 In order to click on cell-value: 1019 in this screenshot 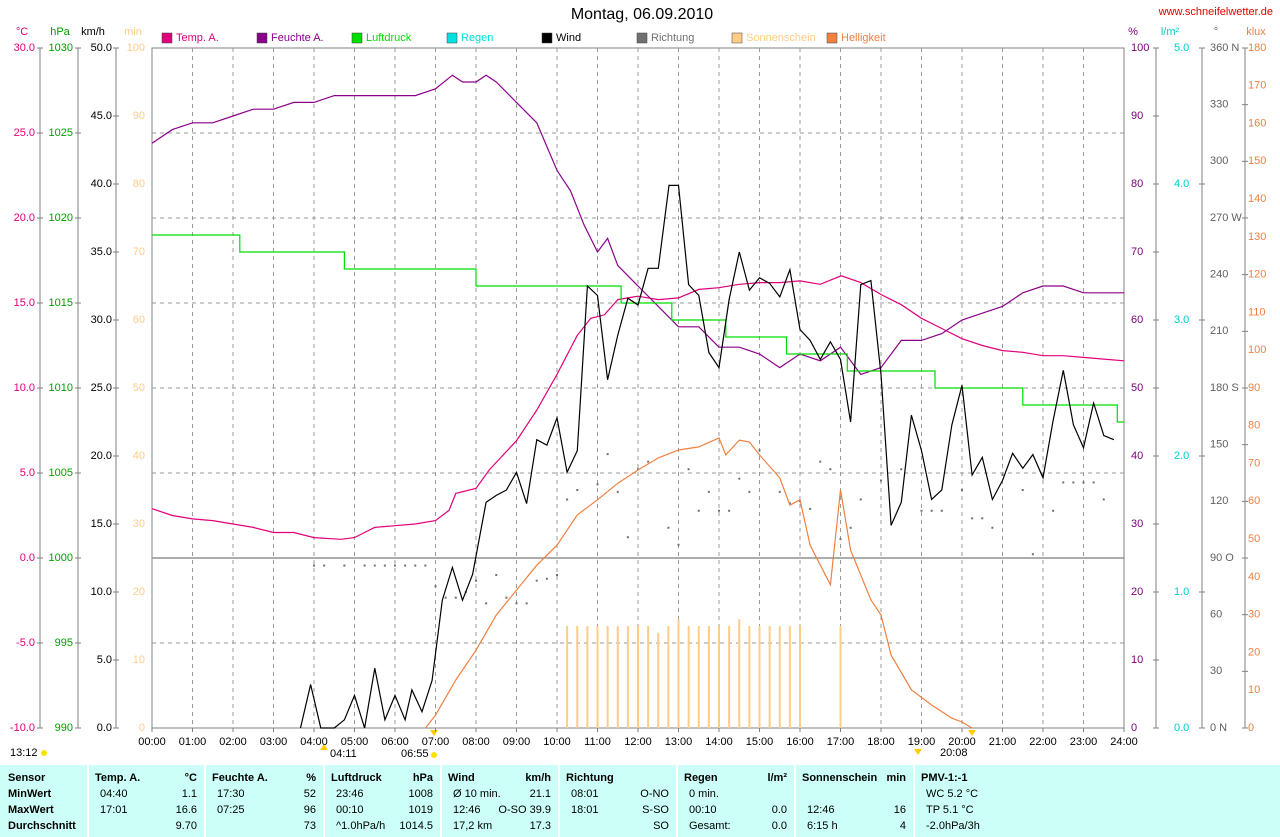, I will do `click(421, 810)`.